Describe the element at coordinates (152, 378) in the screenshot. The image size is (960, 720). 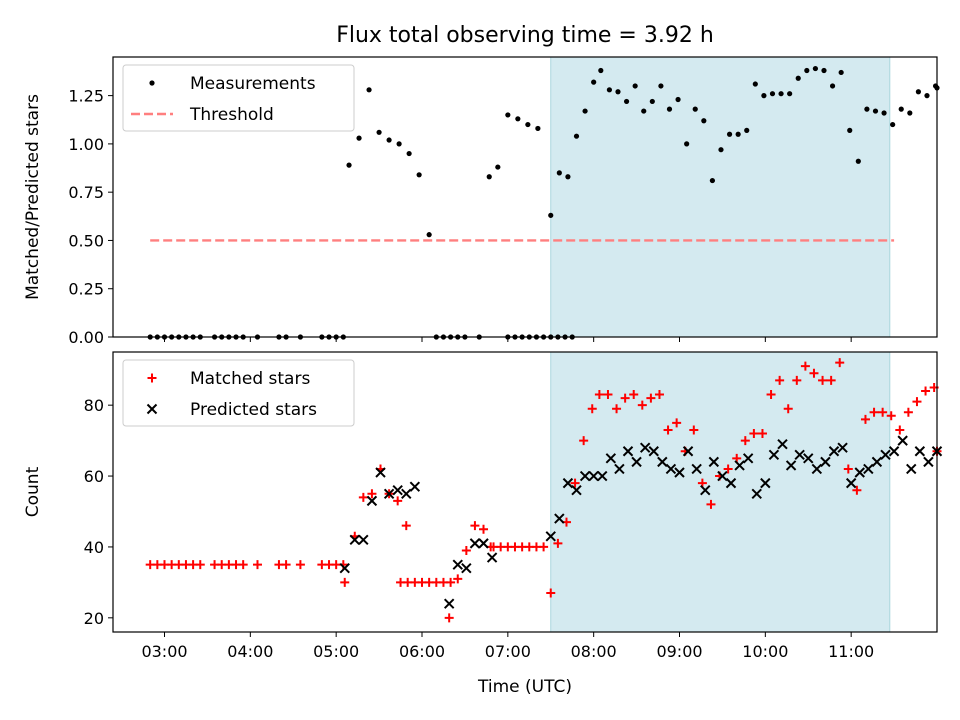
I see `legend-swatch` at that location.